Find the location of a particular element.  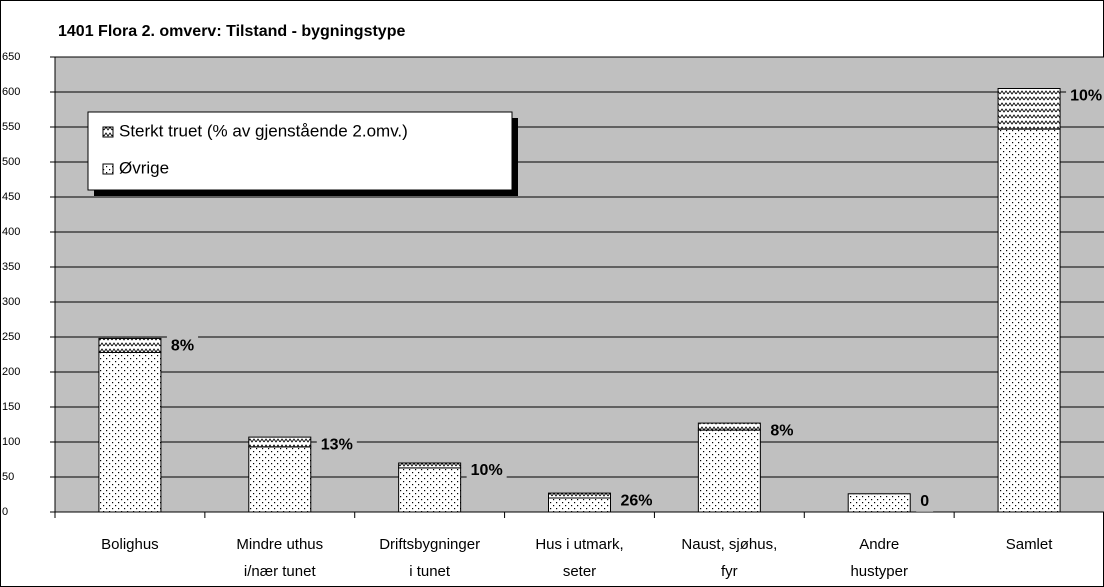

data-label: 0 is located at coordinates (924, 501).